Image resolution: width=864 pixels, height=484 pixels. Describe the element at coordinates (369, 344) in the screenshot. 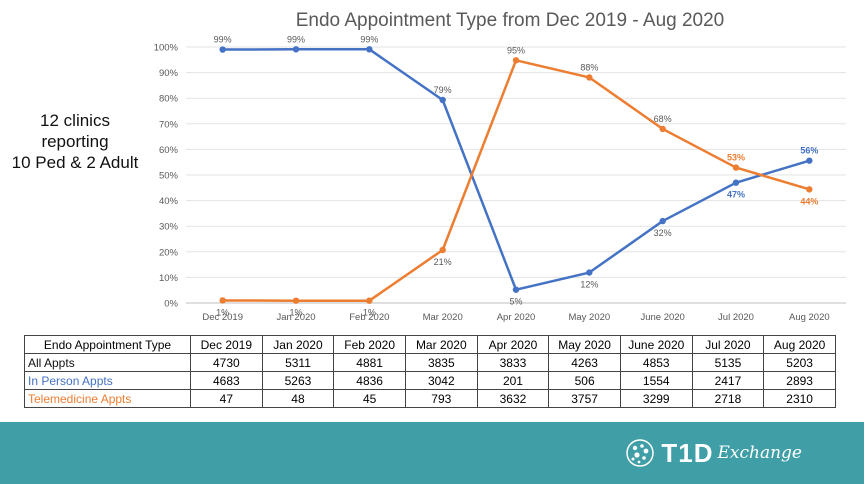

I see `table-header-month: Feb 2020` at that location.